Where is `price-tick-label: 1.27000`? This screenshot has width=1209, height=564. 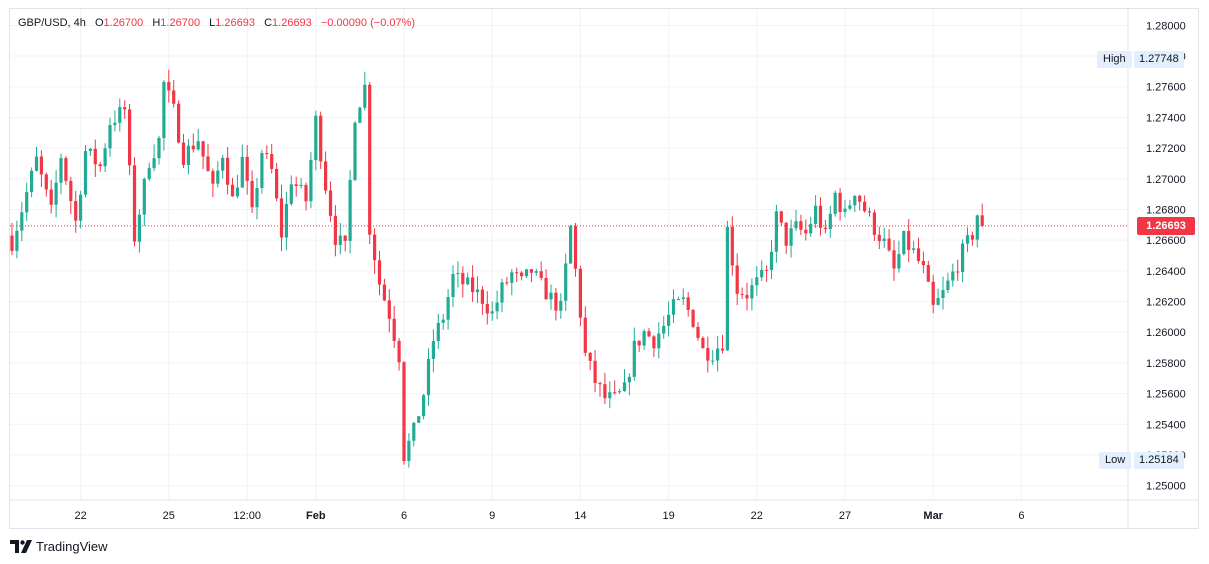 price-tick-label: 1.27000 is located at coordinates (1166, 180).